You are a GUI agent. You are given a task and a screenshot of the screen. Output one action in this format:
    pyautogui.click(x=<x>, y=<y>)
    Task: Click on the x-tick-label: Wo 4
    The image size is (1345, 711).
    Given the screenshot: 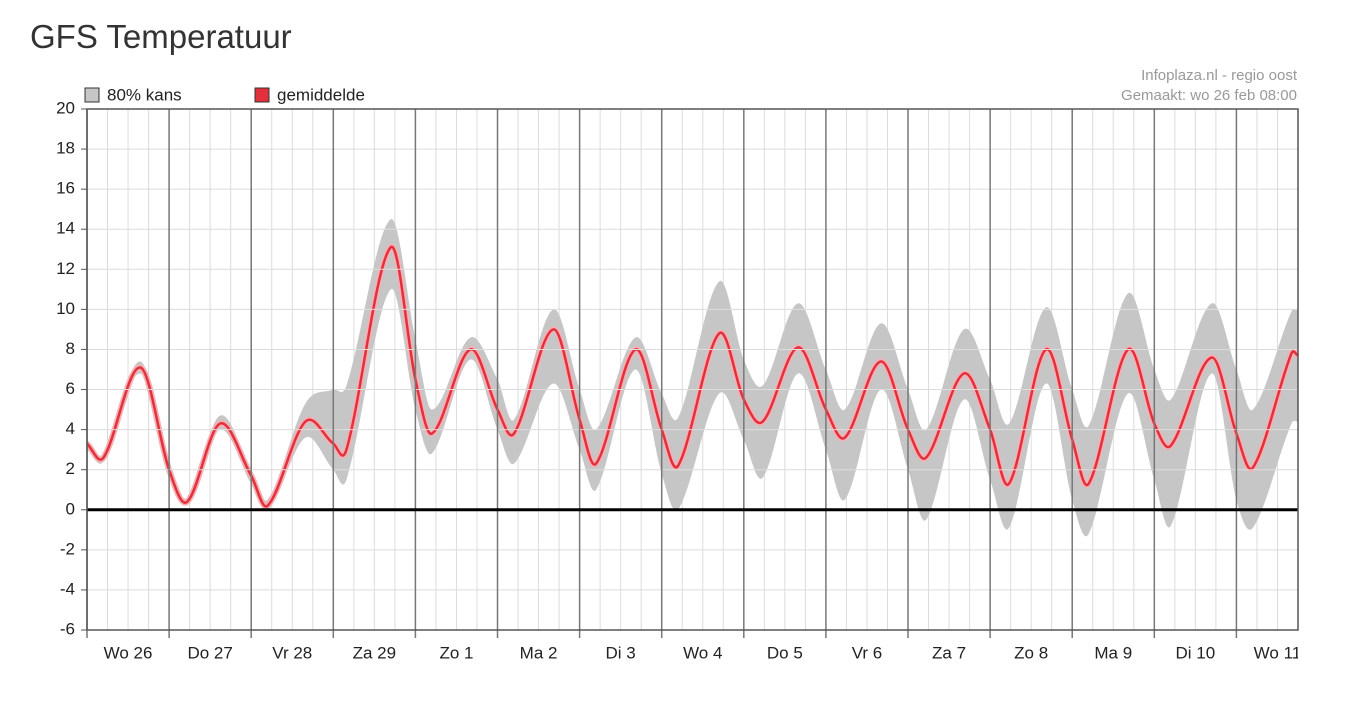 What is the action you would take?
    pyautogui.click(x=702, y=652)
    